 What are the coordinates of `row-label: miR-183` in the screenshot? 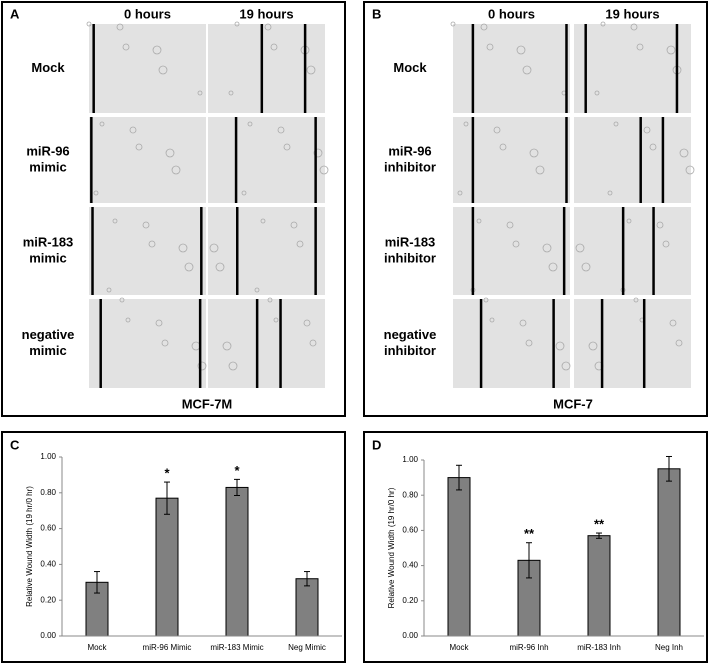 It's located at (48, 241).